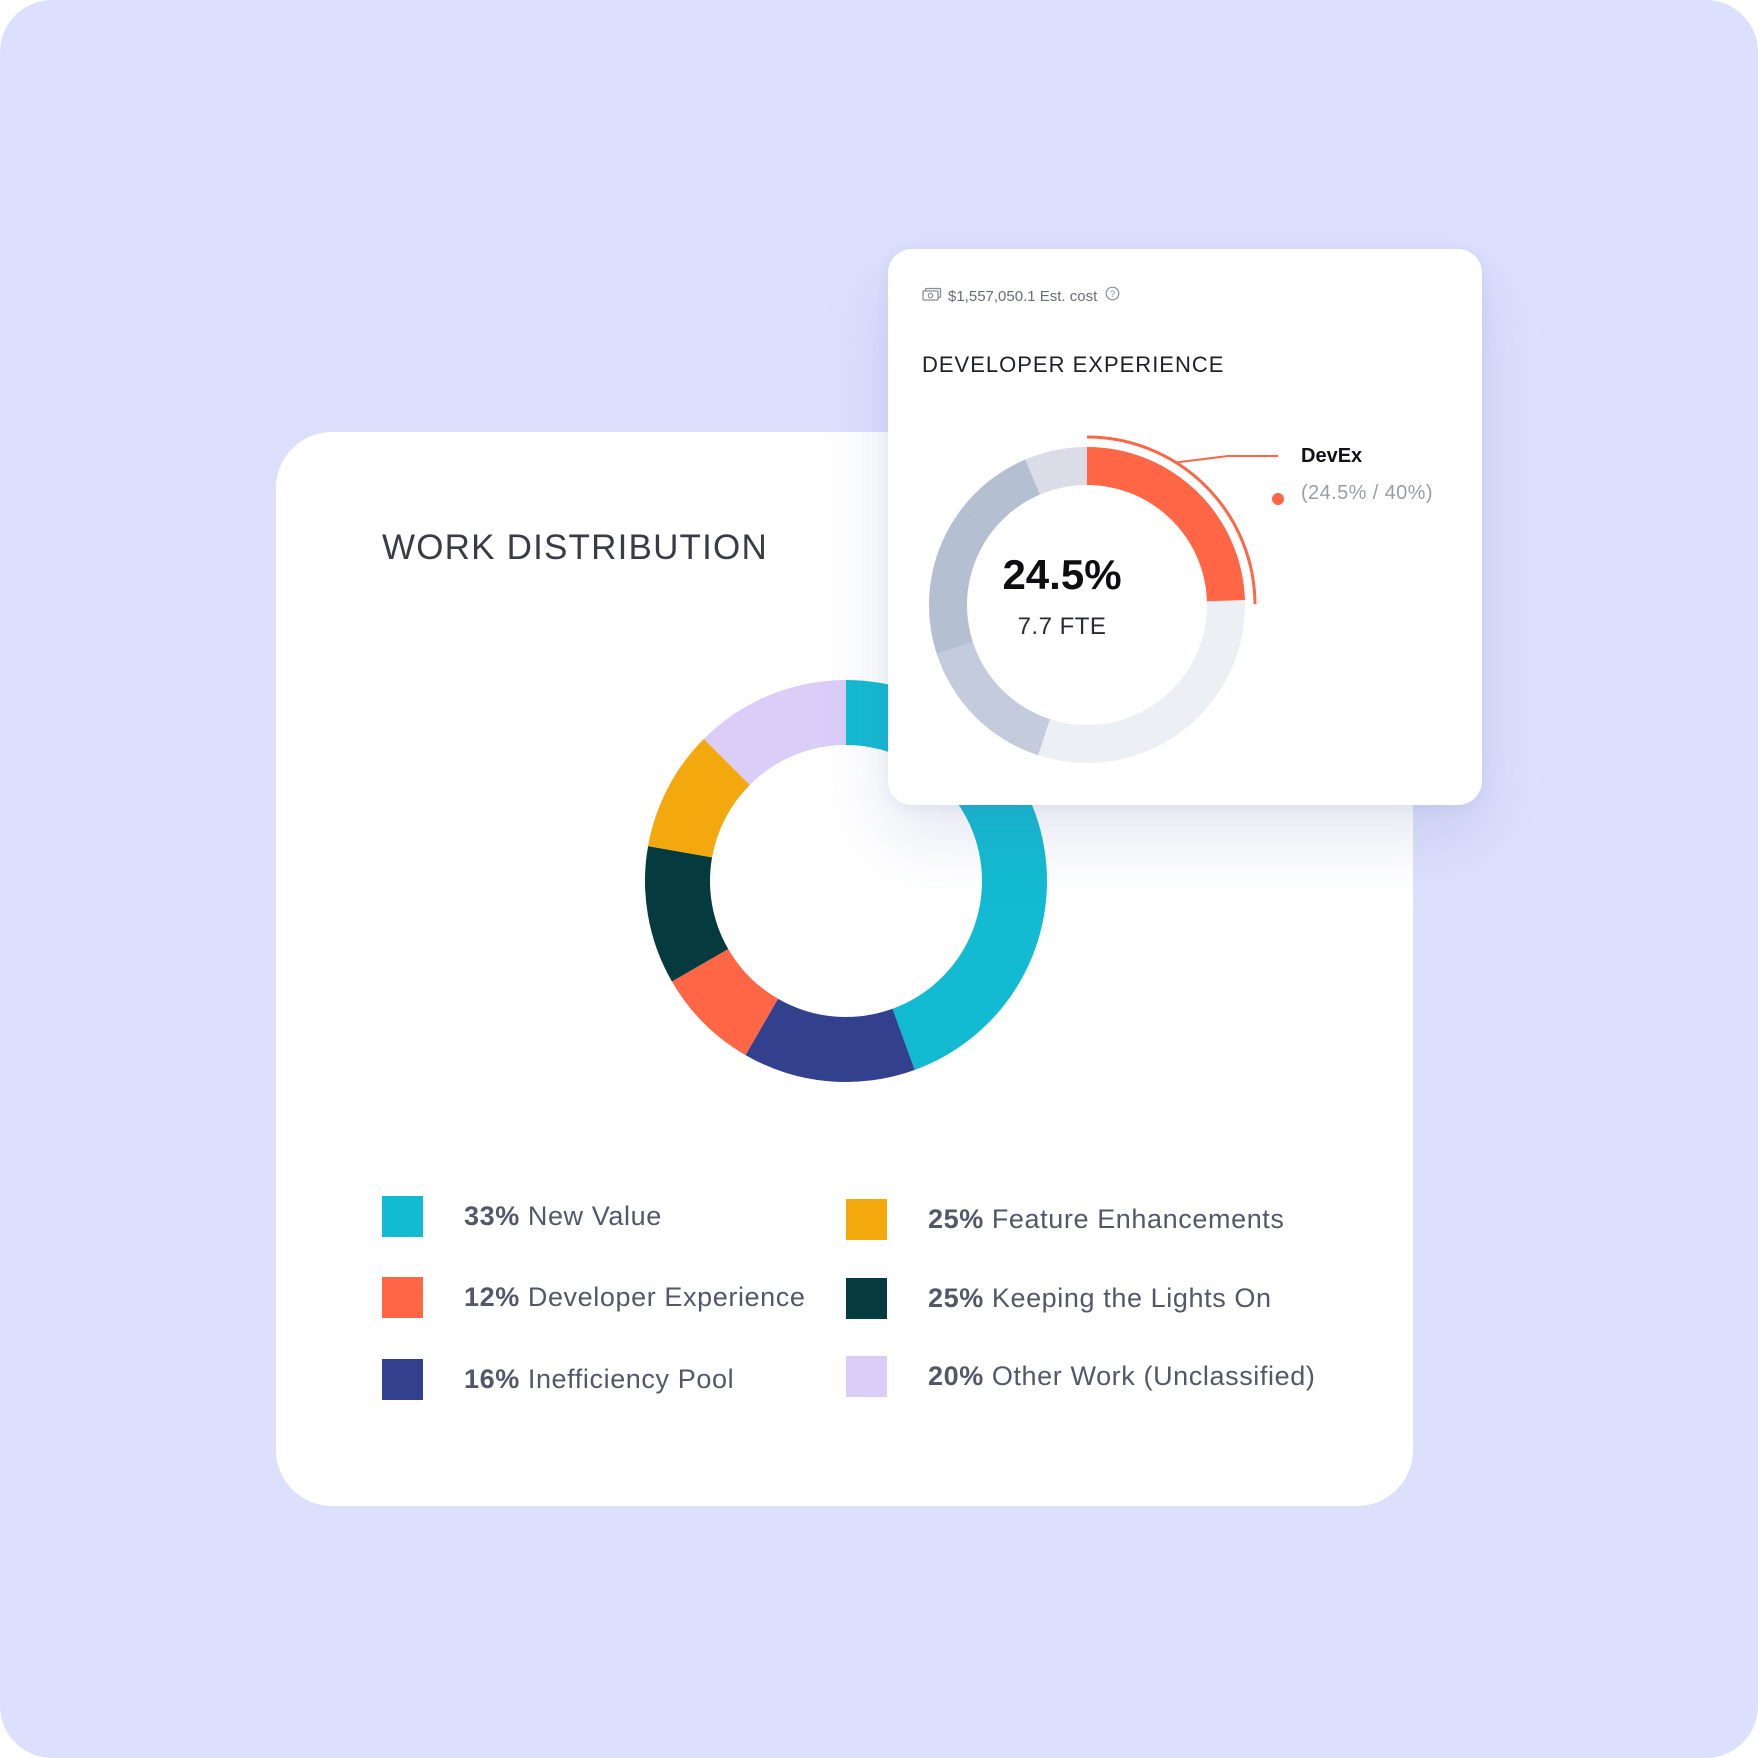 The height and width of the screenshot is (1758, 1758). What do you see at coordinates (1332, 456) in the screenshot?
I see `callout-label: DevEx` at bounding box center [1332, 456].